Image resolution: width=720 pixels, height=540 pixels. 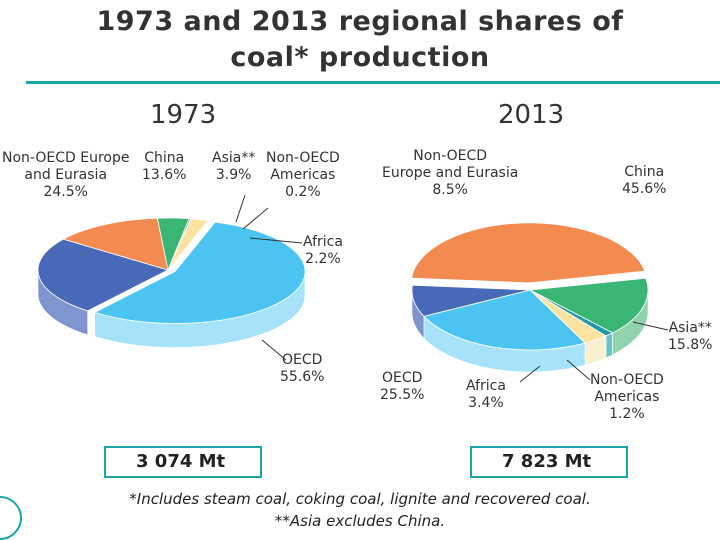 I want to click on label-1973-africa: Africa 2.2%, so click(x=323, y=250).